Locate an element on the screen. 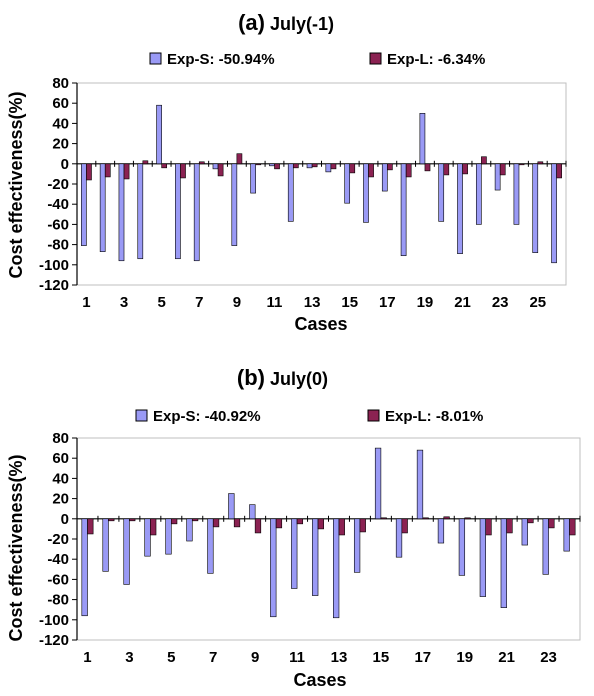 The width and height of the screenshot is (594, 696). panel-a-legend-swatch-exp-l is located at coordinates (375, 58).